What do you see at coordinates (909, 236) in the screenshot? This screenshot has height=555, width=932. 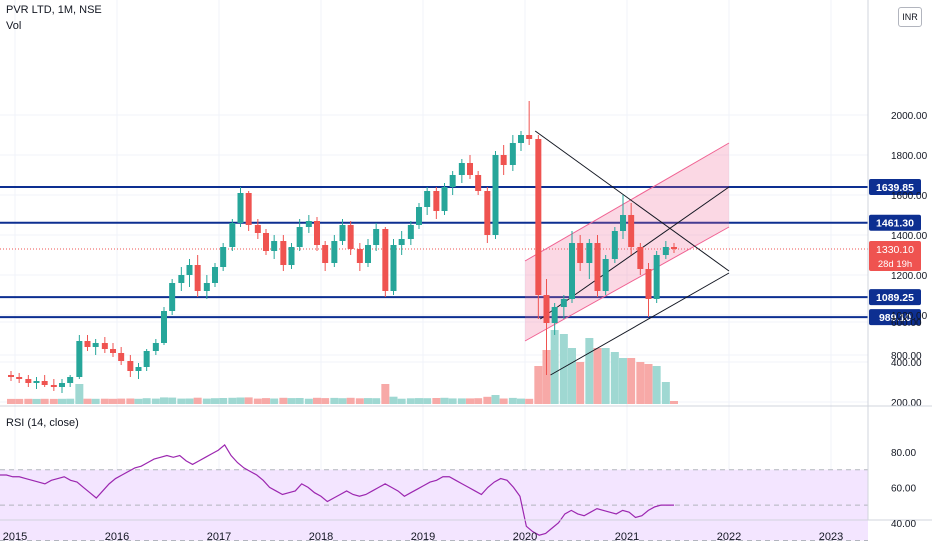 I see `price-tick-label: 1400.00` at bounding box center [909, 236].